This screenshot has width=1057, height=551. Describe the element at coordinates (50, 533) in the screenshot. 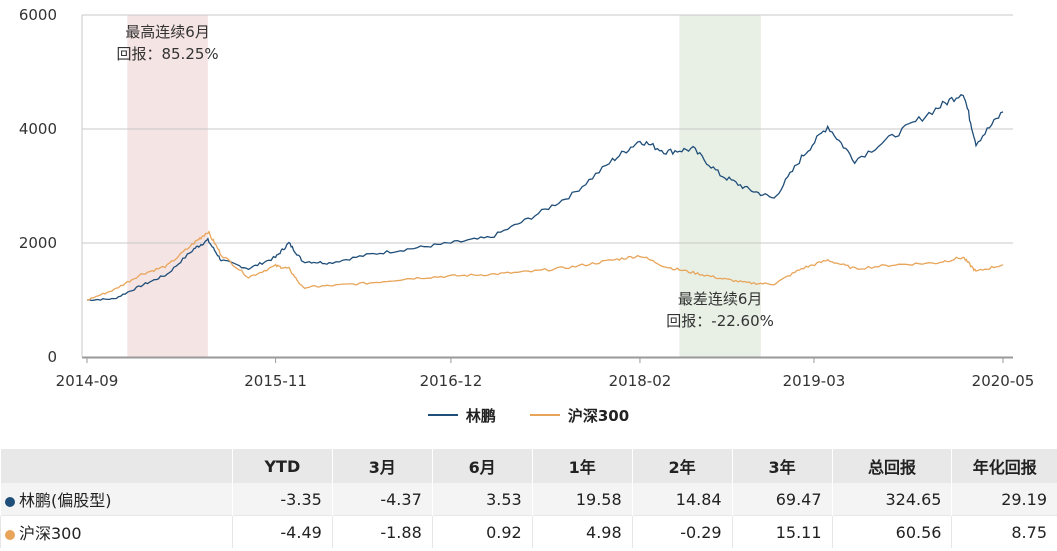

I see `row-name: 沪深300` at that location.